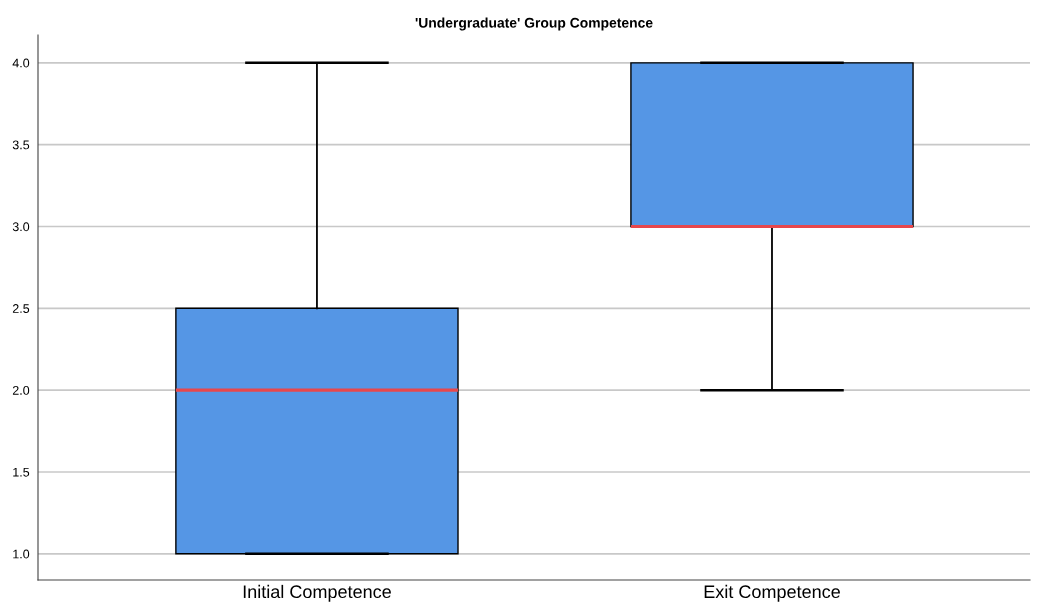 This screenshot has width=1038, height=610. What do you see at coordinates (317, 593) in the screenshot?
I see `x-tick-label: Initial Competence` at bounding box center [317, 593].